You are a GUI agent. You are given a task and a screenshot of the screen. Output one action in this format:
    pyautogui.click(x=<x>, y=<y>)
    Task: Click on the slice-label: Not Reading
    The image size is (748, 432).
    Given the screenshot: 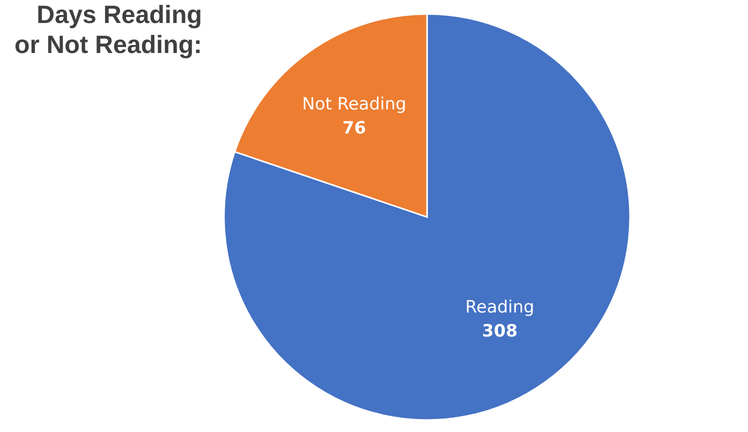 What is the action you would take?
    pyautogui.click(x=354, y=104)
    